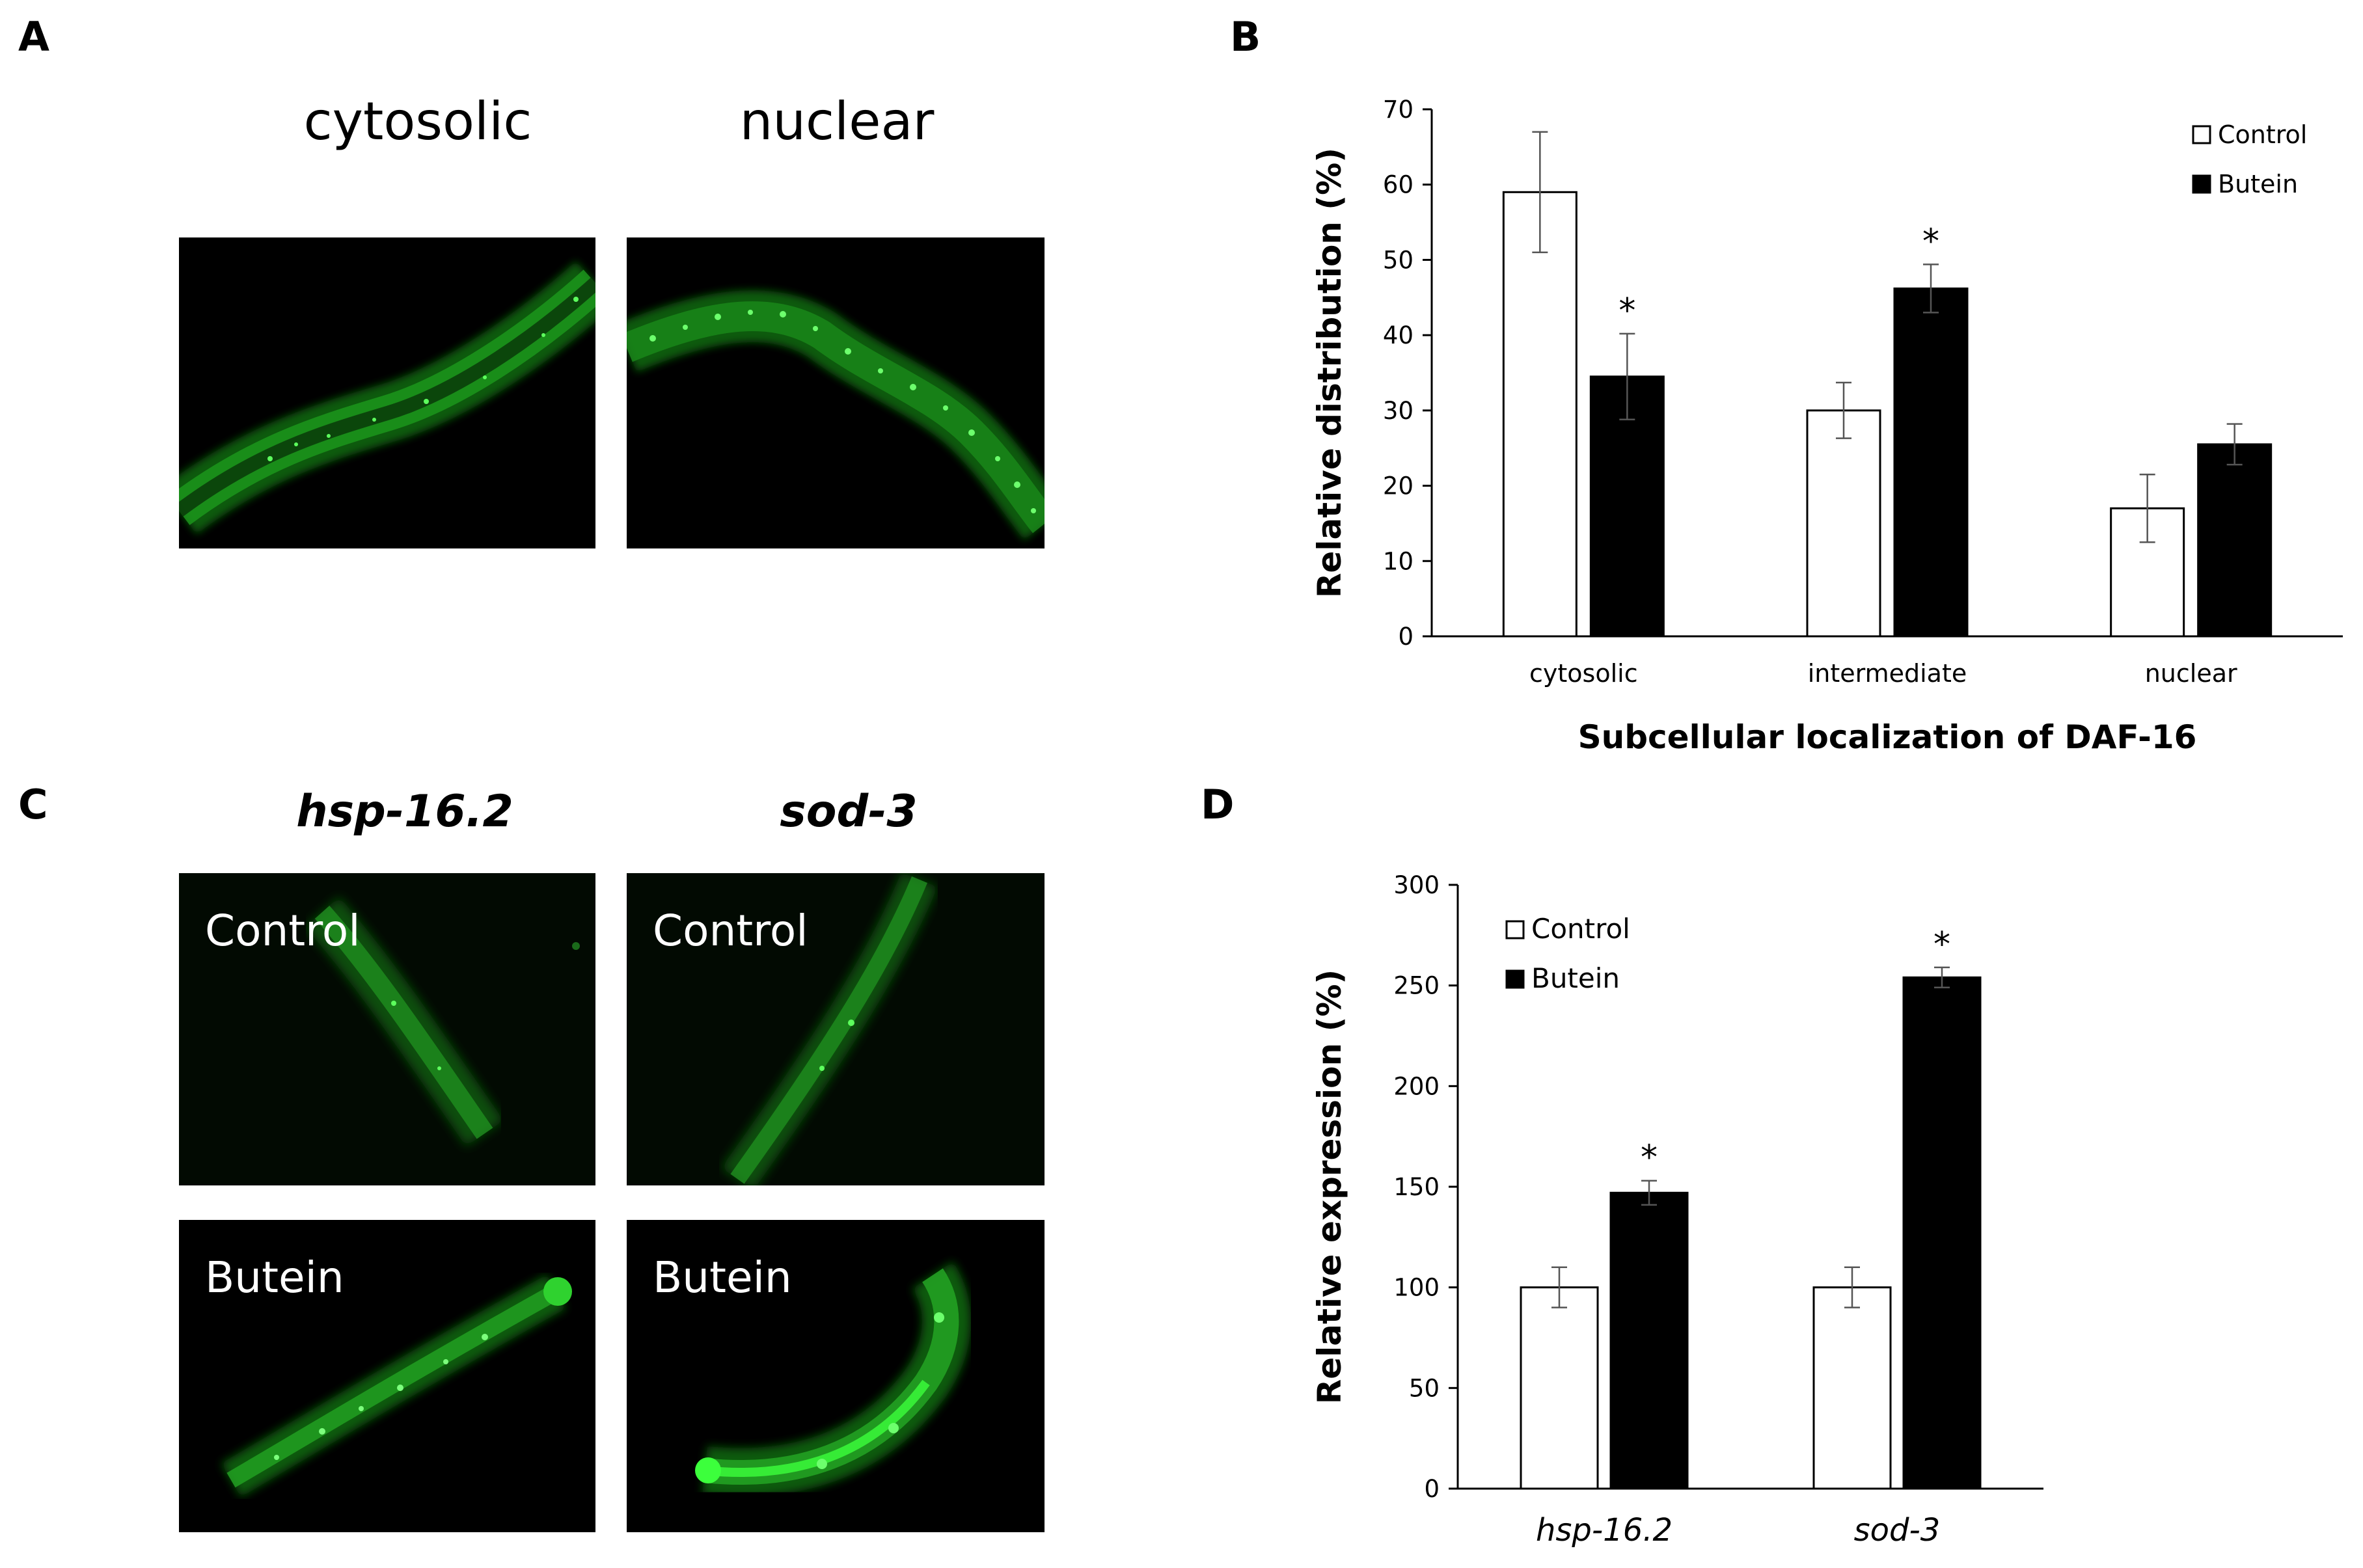  Describe the element at coordinates (1605, 1530) in the screenshot. I see `chart-d-category-label: hsp-16.2` at that location.